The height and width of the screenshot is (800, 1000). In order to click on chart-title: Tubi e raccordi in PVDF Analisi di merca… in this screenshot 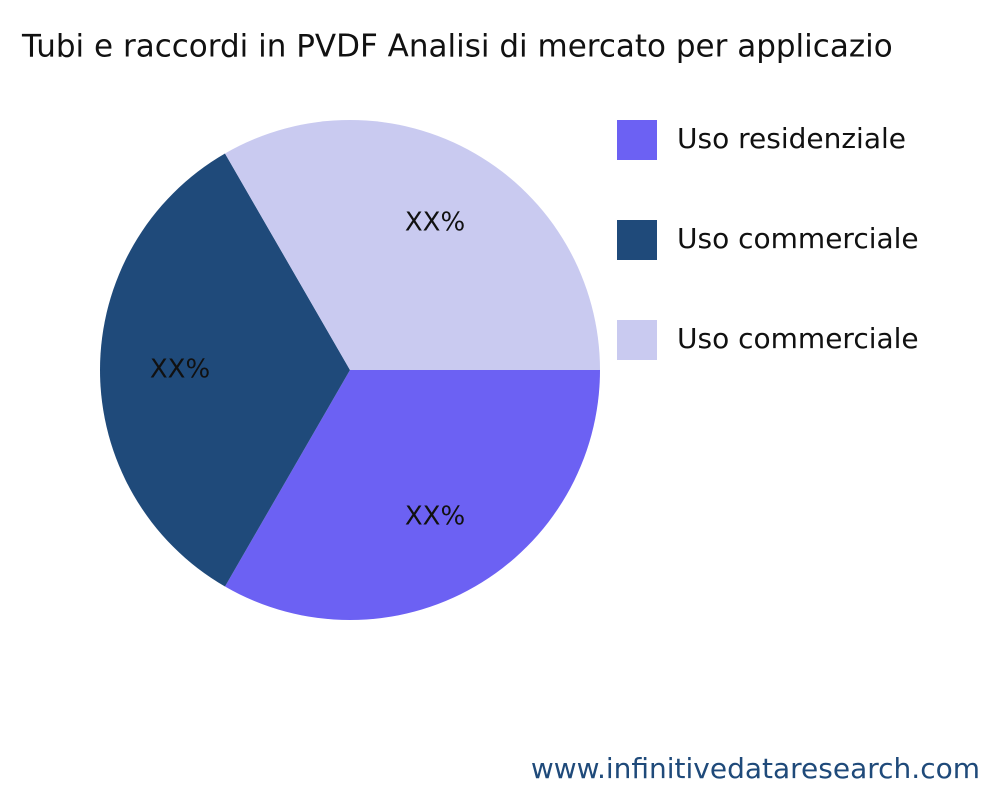, I will do `click(457, 47)`.